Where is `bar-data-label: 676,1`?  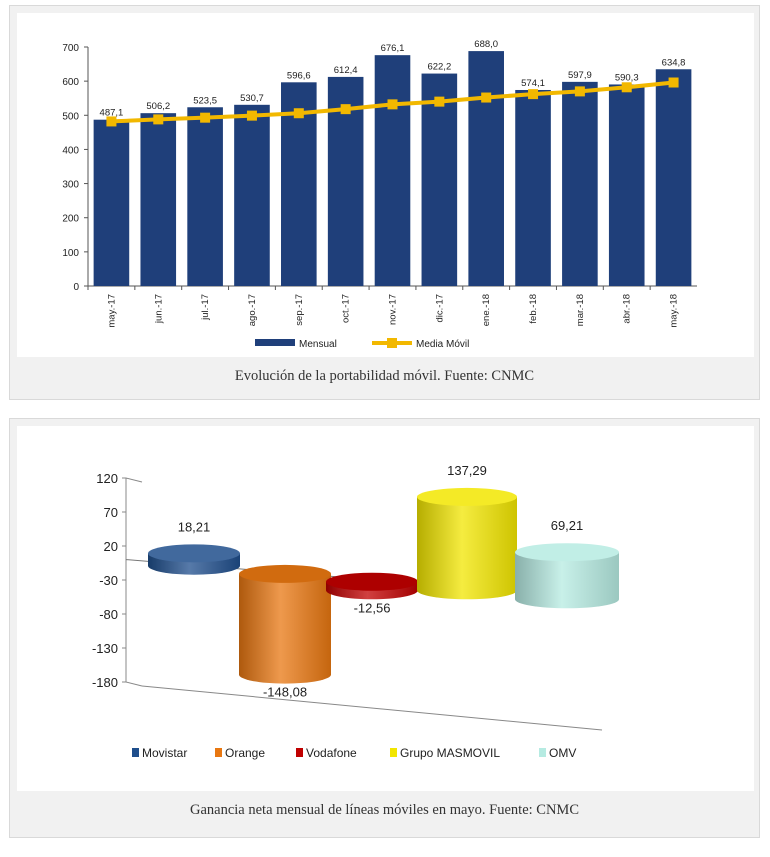 bar-data-label: 676,1 is located at coordinates (393, 48).